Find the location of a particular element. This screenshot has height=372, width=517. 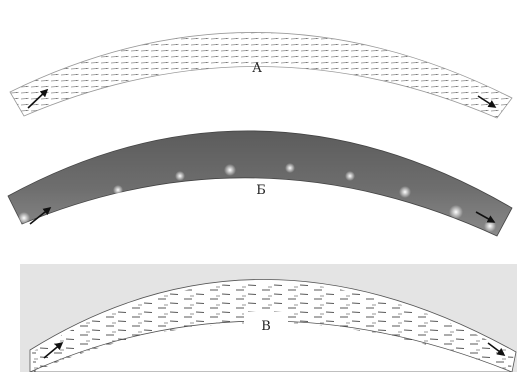

panel-c-label-box is located at coordinates (266, 325).